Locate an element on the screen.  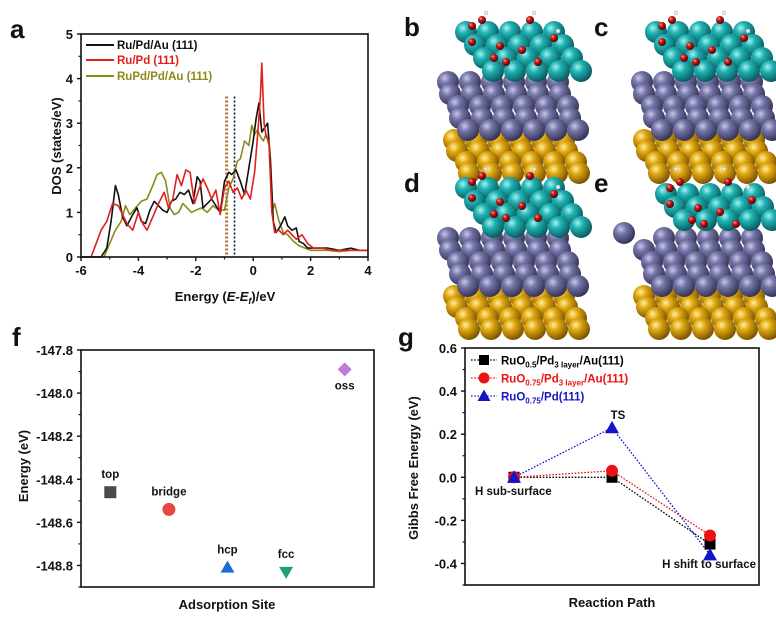
dos-series-line is located at coordinates (224, 180).